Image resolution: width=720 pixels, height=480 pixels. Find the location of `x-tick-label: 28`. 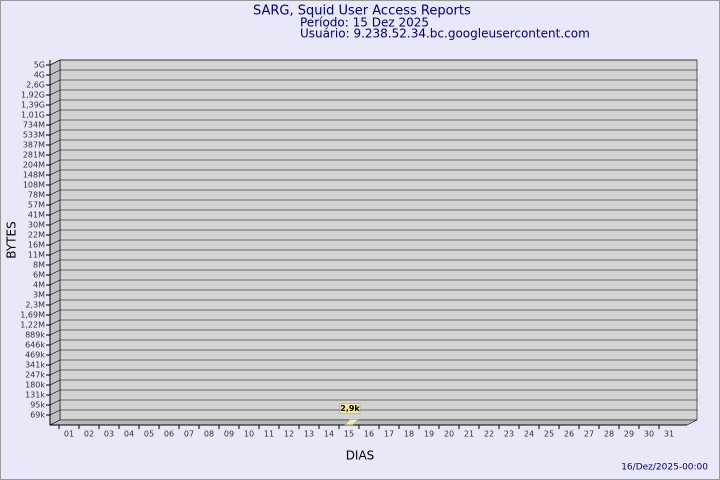

x-tick-label: 28 is located at coordinates (609, 434).